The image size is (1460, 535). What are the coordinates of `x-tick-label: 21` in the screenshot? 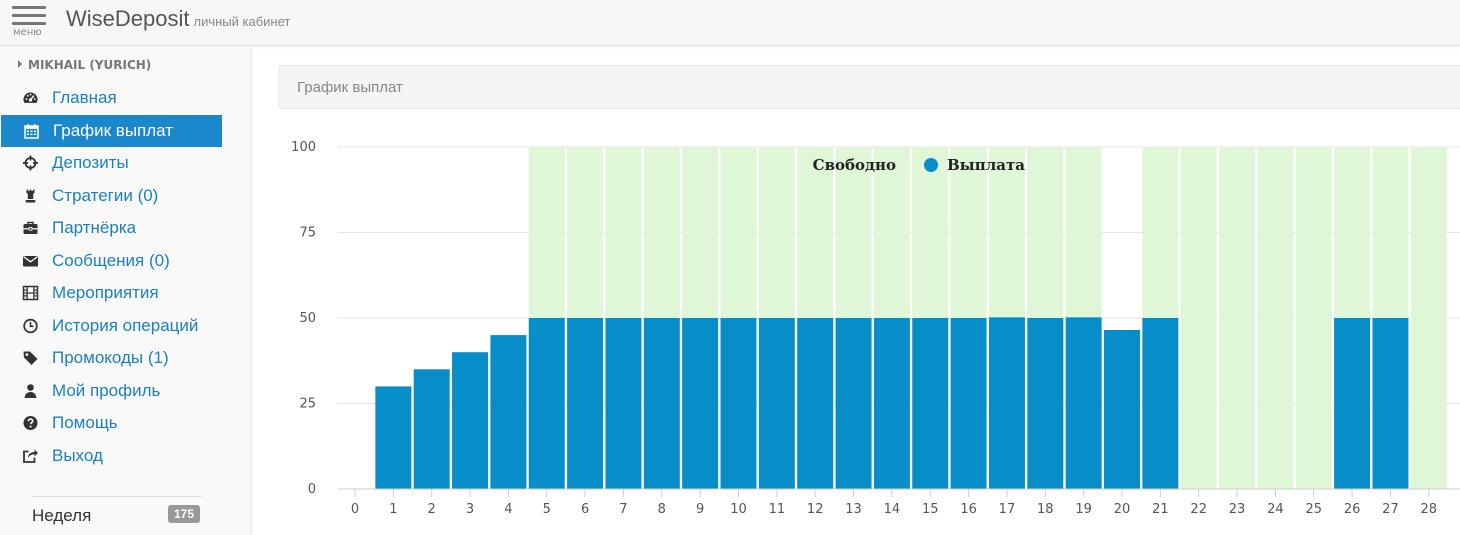 It's located at (1160, 509).